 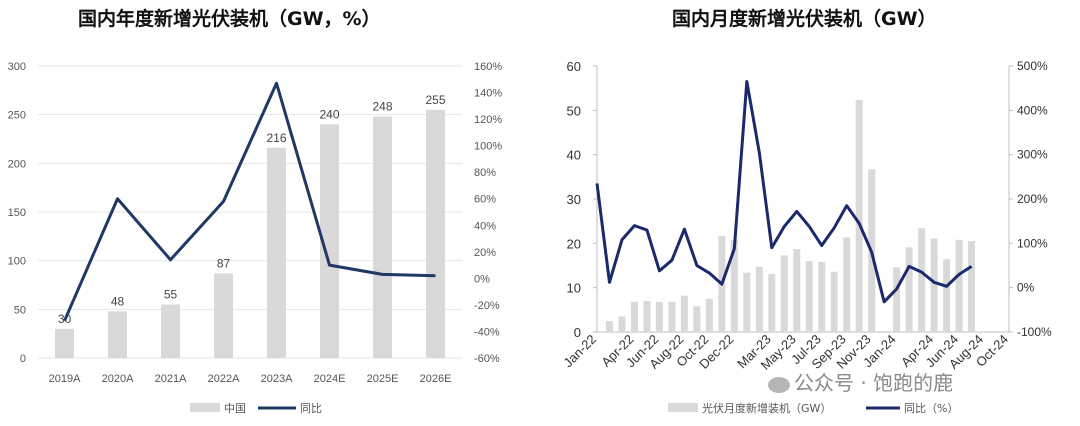 I want to click on y2-tick-label: 120%, so click(x=488, y=120).